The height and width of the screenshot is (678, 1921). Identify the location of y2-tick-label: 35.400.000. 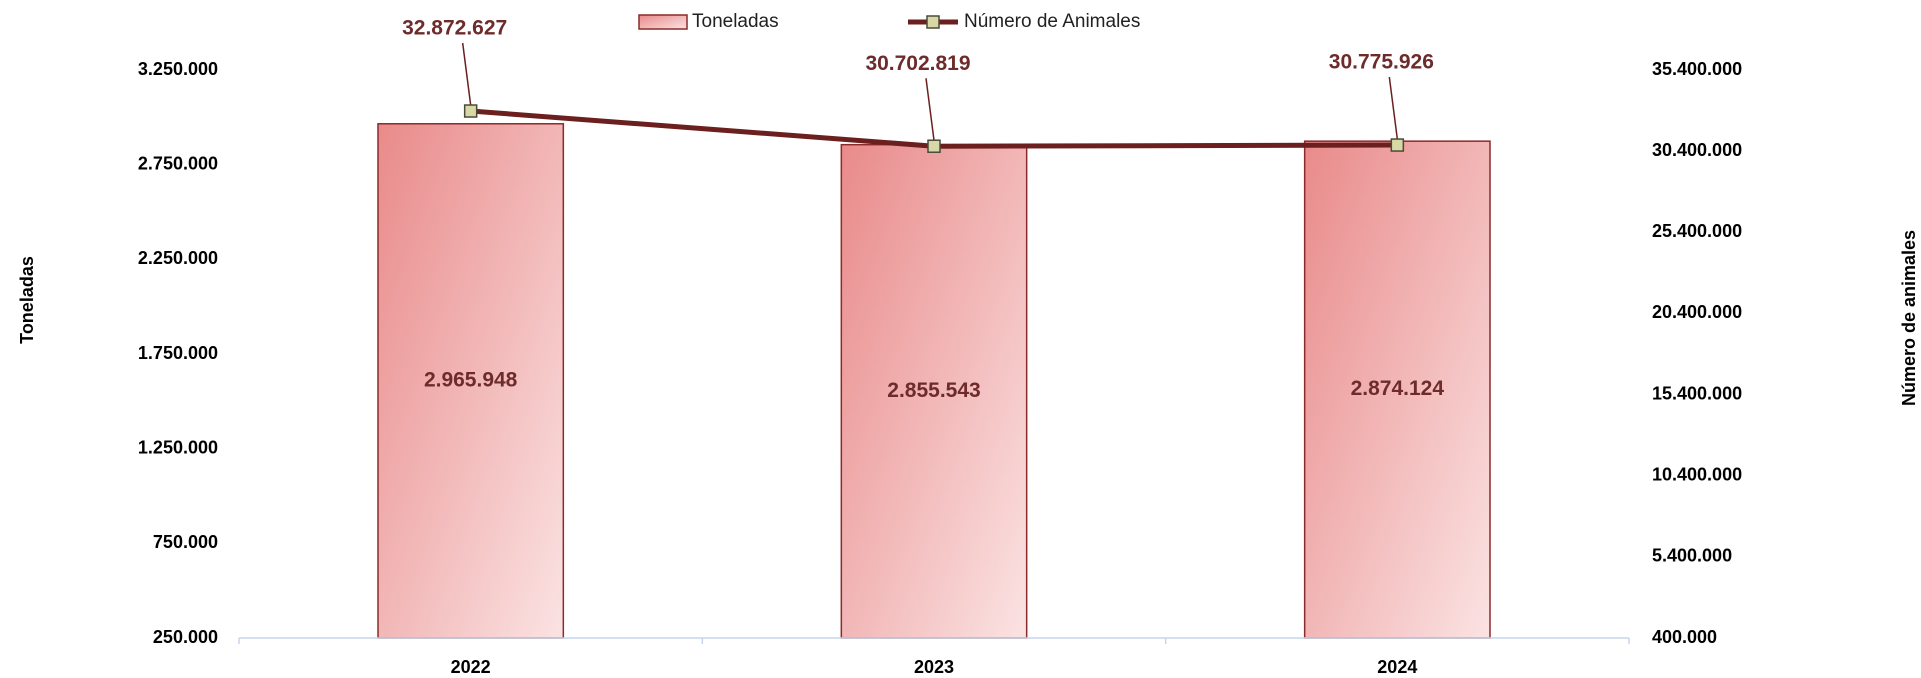
(1697, 69).